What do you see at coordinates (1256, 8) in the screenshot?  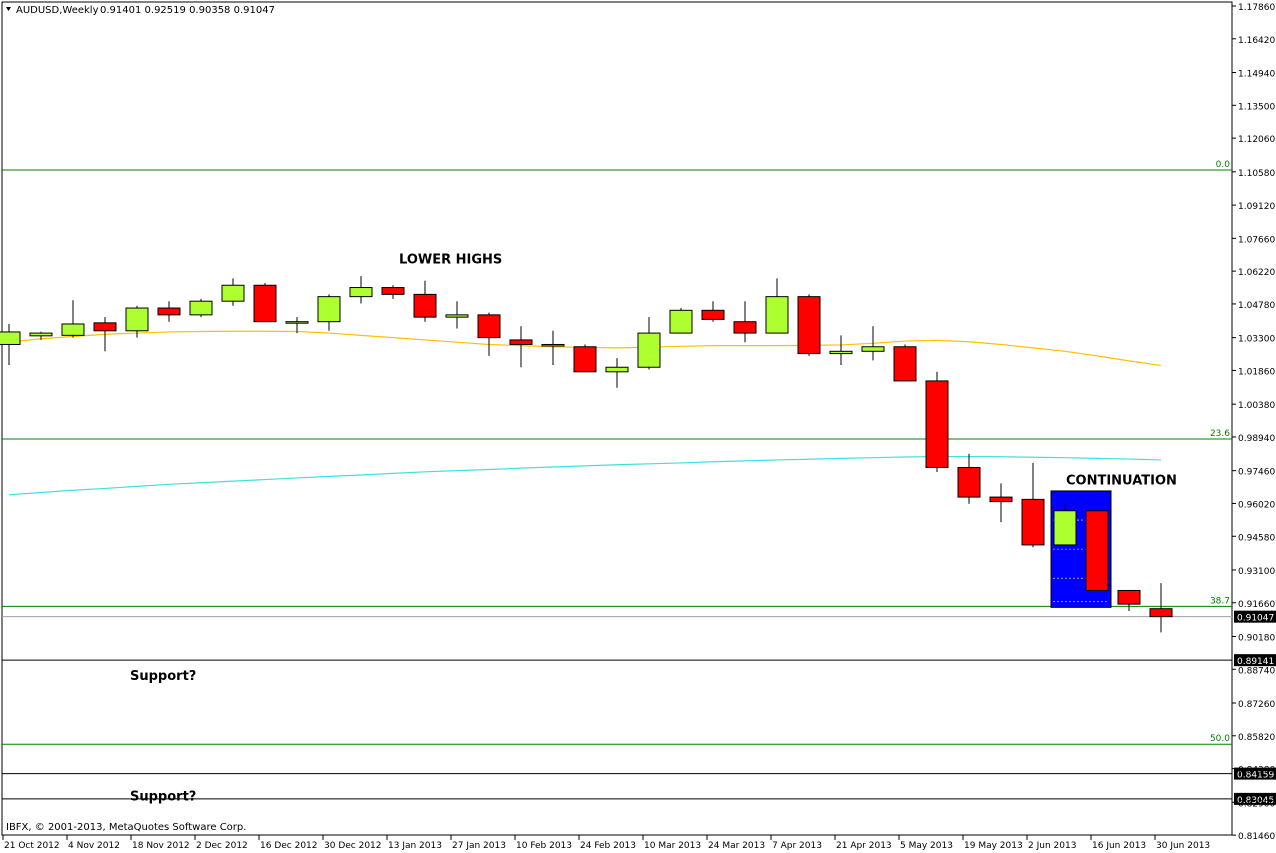 I see `y-tick-label: 1.17860` at bounding box center [1256, 8].